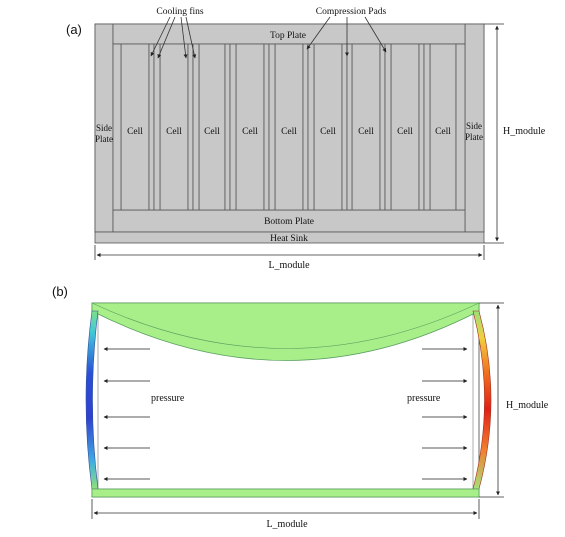 This screenshot has width=565, height=537. I want to click on h-module-label-b: H_module, so click(527, 405).